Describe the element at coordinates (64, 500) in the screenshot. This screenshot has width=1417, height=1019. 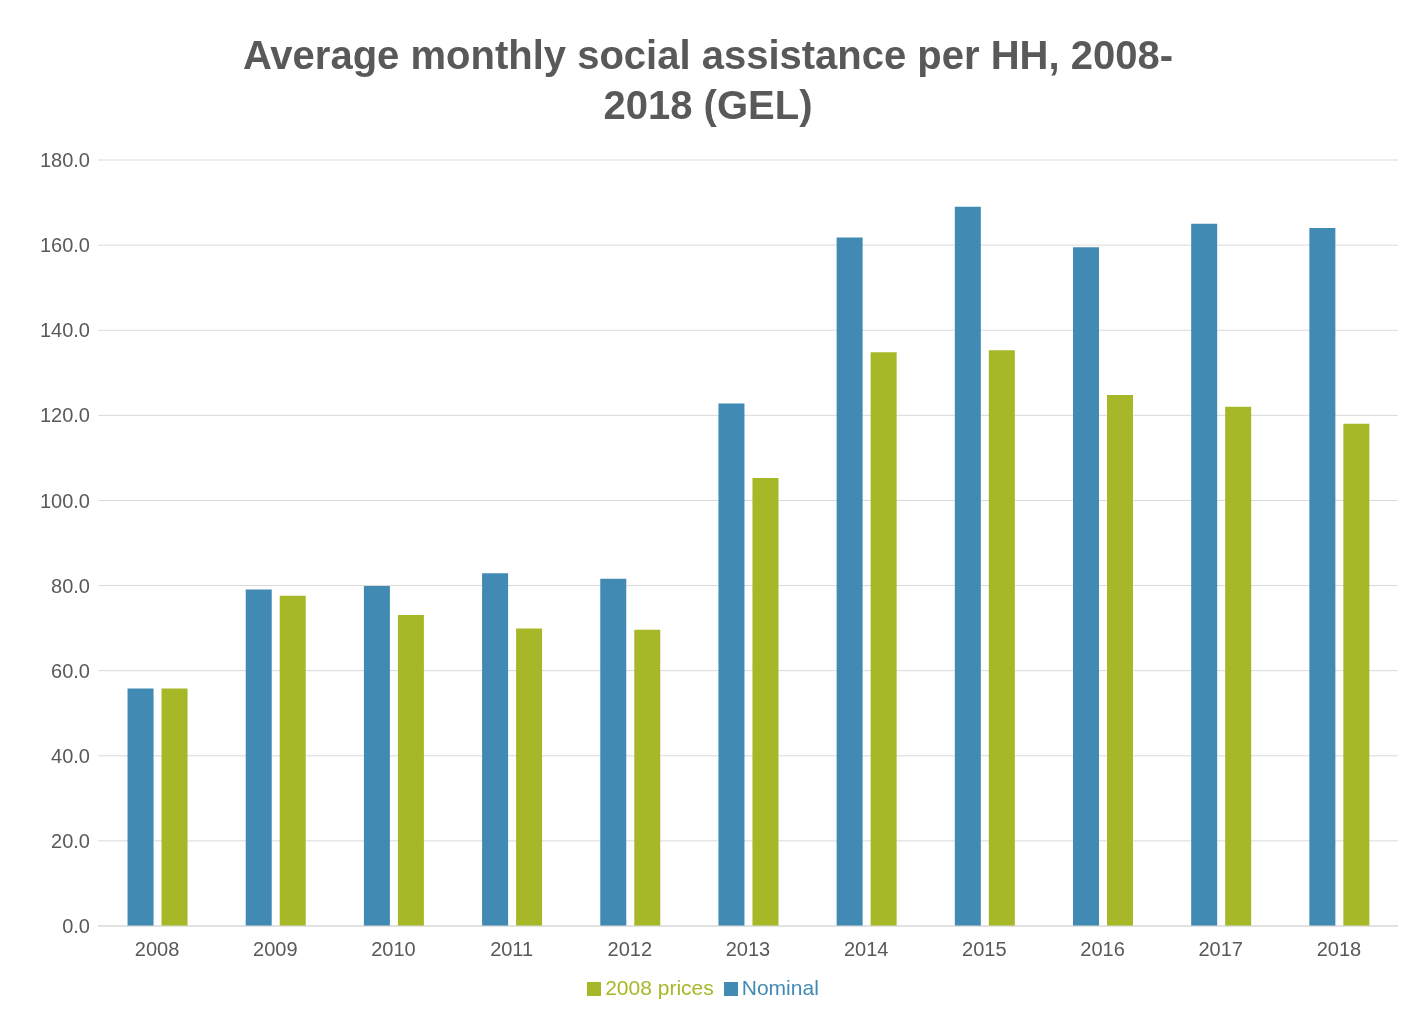
I see `y-tick-label: 100.0` at that location.